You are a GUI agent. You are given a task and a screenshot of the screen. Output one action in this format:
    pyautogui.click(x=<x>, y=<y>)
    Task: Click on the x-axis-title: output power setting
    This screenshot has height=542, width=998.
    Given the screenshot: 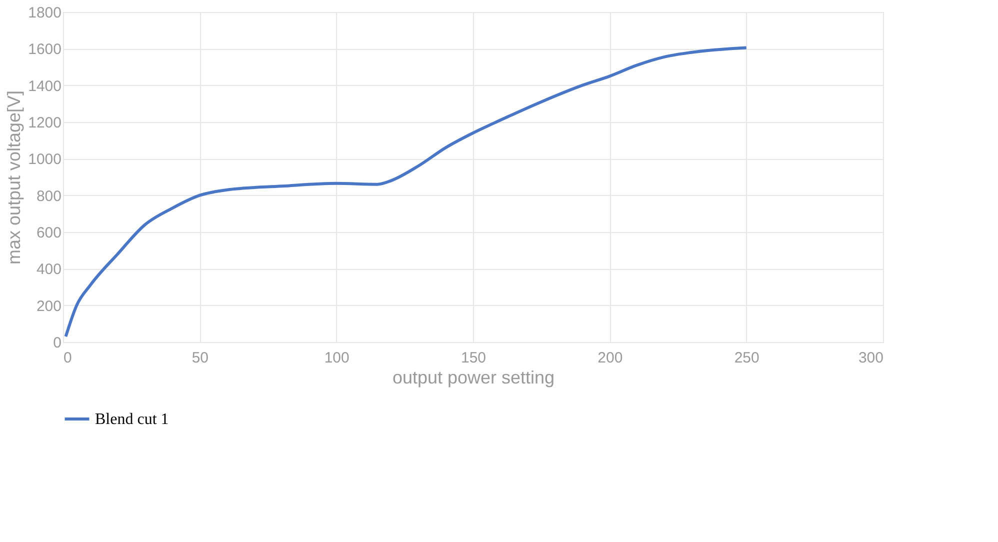 What is the action you would take?
    pyautogui.click(x=473, y=378)
    